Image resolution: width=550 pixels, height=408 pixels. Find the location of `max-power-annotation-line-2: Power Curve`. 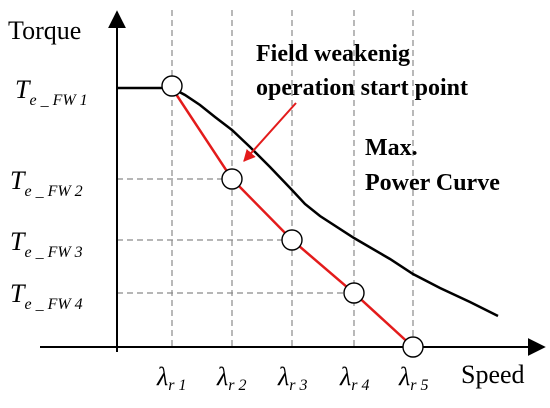

max-power-annotation-line-2: Power Curve is located at coordinates (432, 183).